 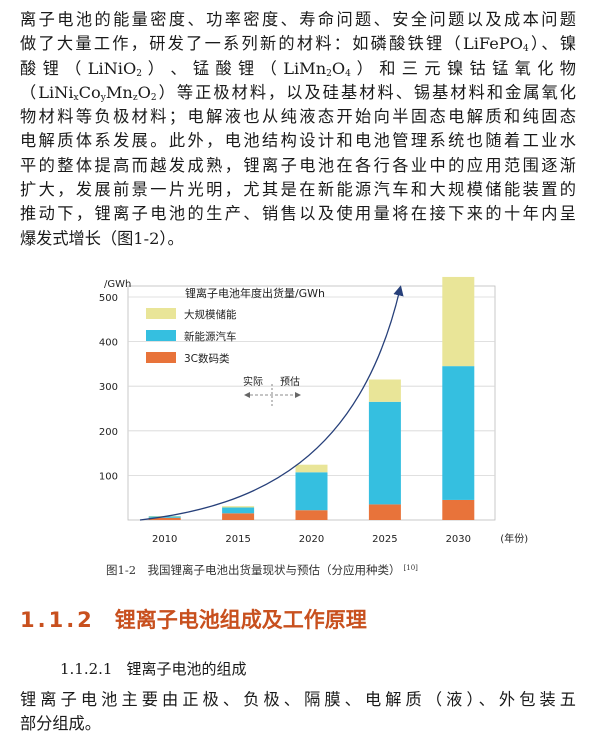 I want to click on section-number: 1.1.2, so click(x=57, y=620).